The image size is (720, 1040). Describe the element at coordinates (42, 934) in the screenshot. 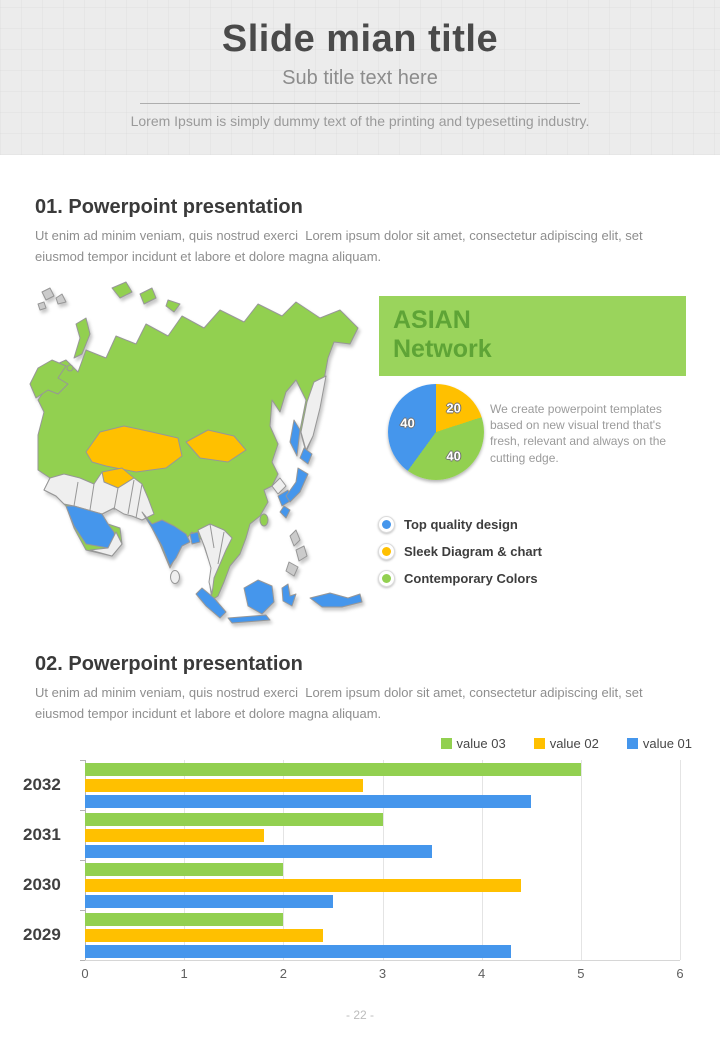

I see `category-label: 2029` at that location.